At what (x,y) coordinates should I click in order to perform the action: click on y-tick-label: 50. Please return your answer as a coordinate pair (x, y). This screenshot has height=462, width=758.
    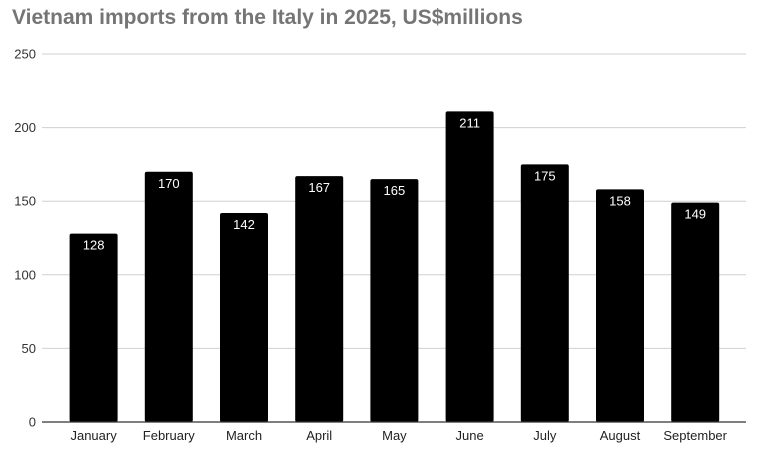
    Looking at the image, I should click on (29, 348).